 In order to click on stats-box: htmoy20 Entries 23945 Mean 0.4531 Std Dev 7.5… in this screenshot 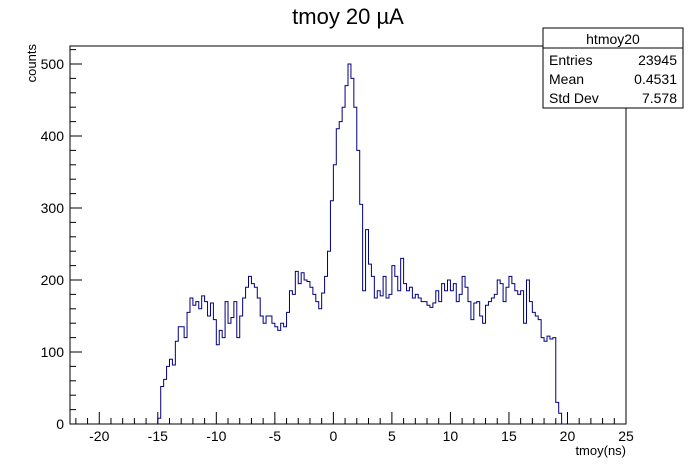, I will do `click(613, 68)`.